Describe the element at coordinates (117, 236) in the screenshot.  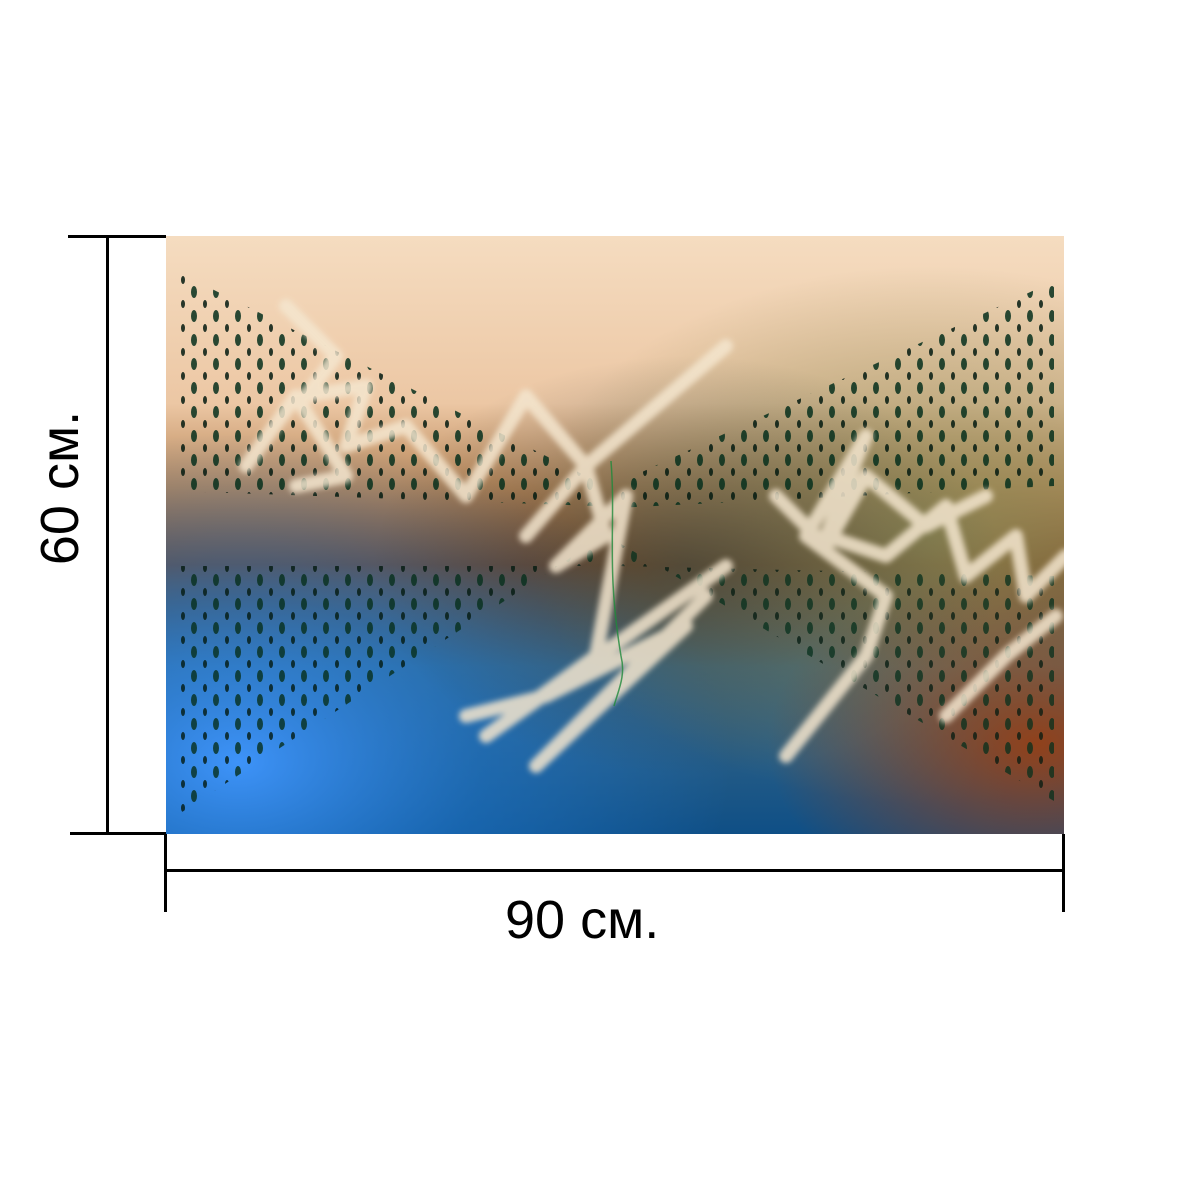
I see `height-dimension-top-tick` at that location.